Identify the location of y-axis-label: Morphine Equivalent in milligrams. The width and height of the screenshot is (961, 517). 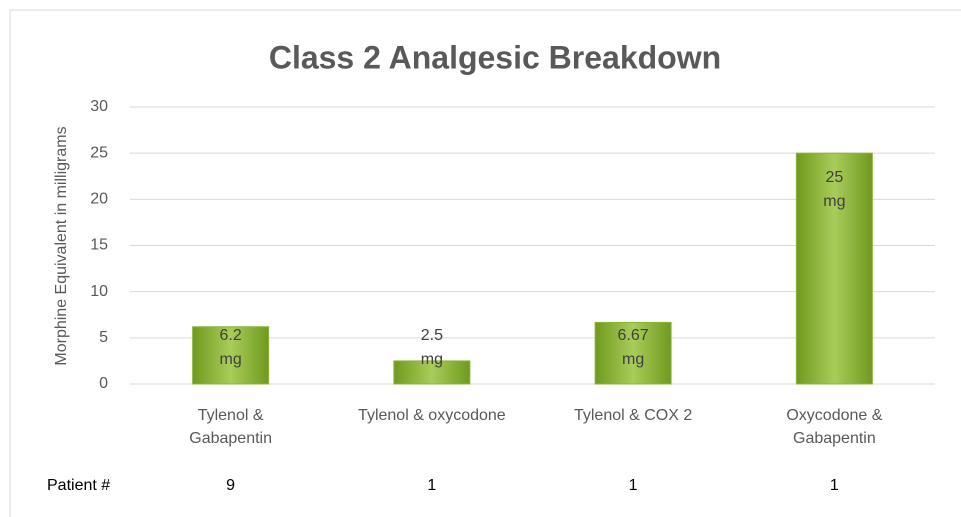
(61, 245).